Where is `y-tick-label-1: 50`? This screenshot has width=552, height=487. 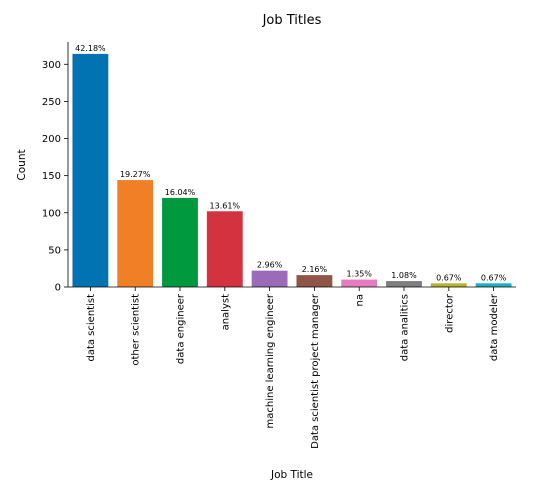
y-tick-label-1: 50 is located at coordinates (54, 250).